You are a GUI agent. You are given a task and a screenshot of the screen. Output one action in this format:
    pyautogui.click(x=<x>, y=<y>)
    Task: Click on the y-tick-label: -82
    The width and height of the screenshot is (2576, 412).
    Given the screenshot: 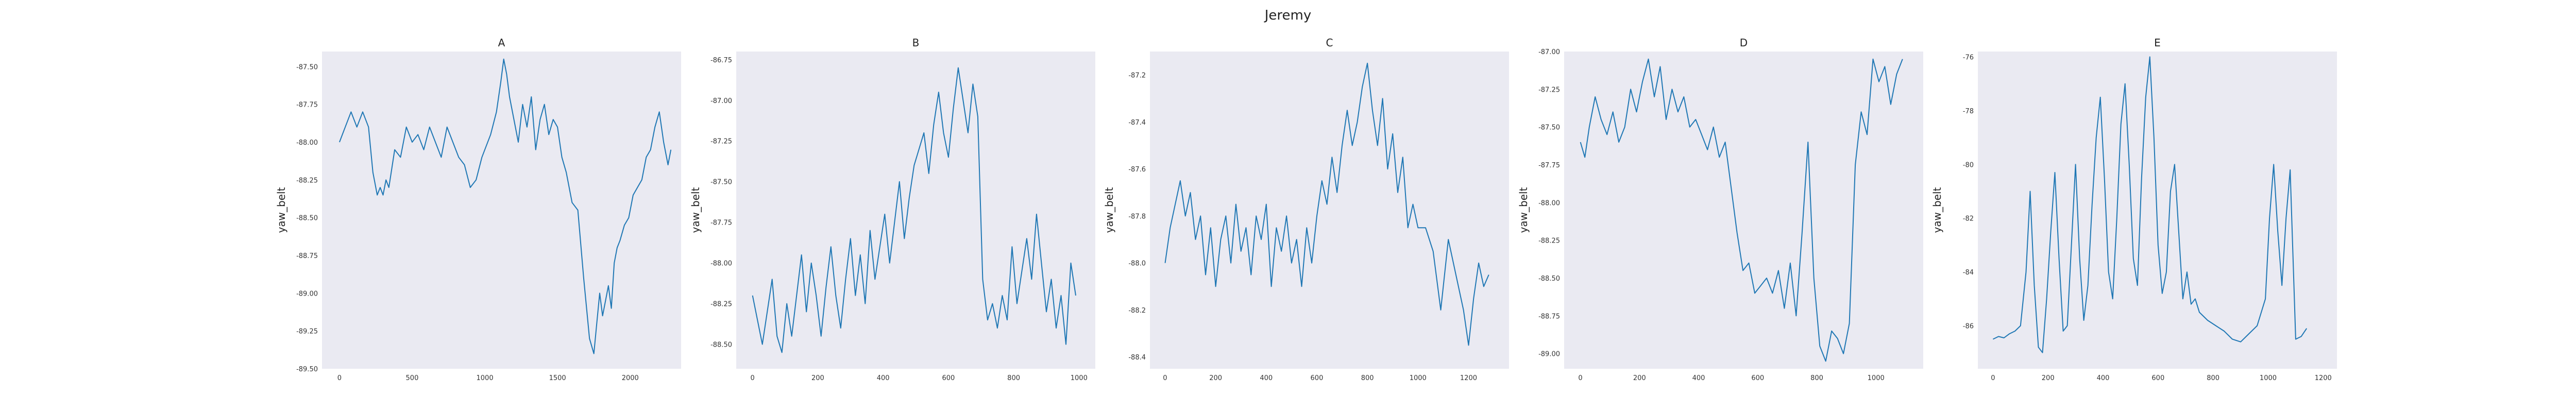 What is the action you would take?
    pyautogui.click(x=1968, y=219)
    